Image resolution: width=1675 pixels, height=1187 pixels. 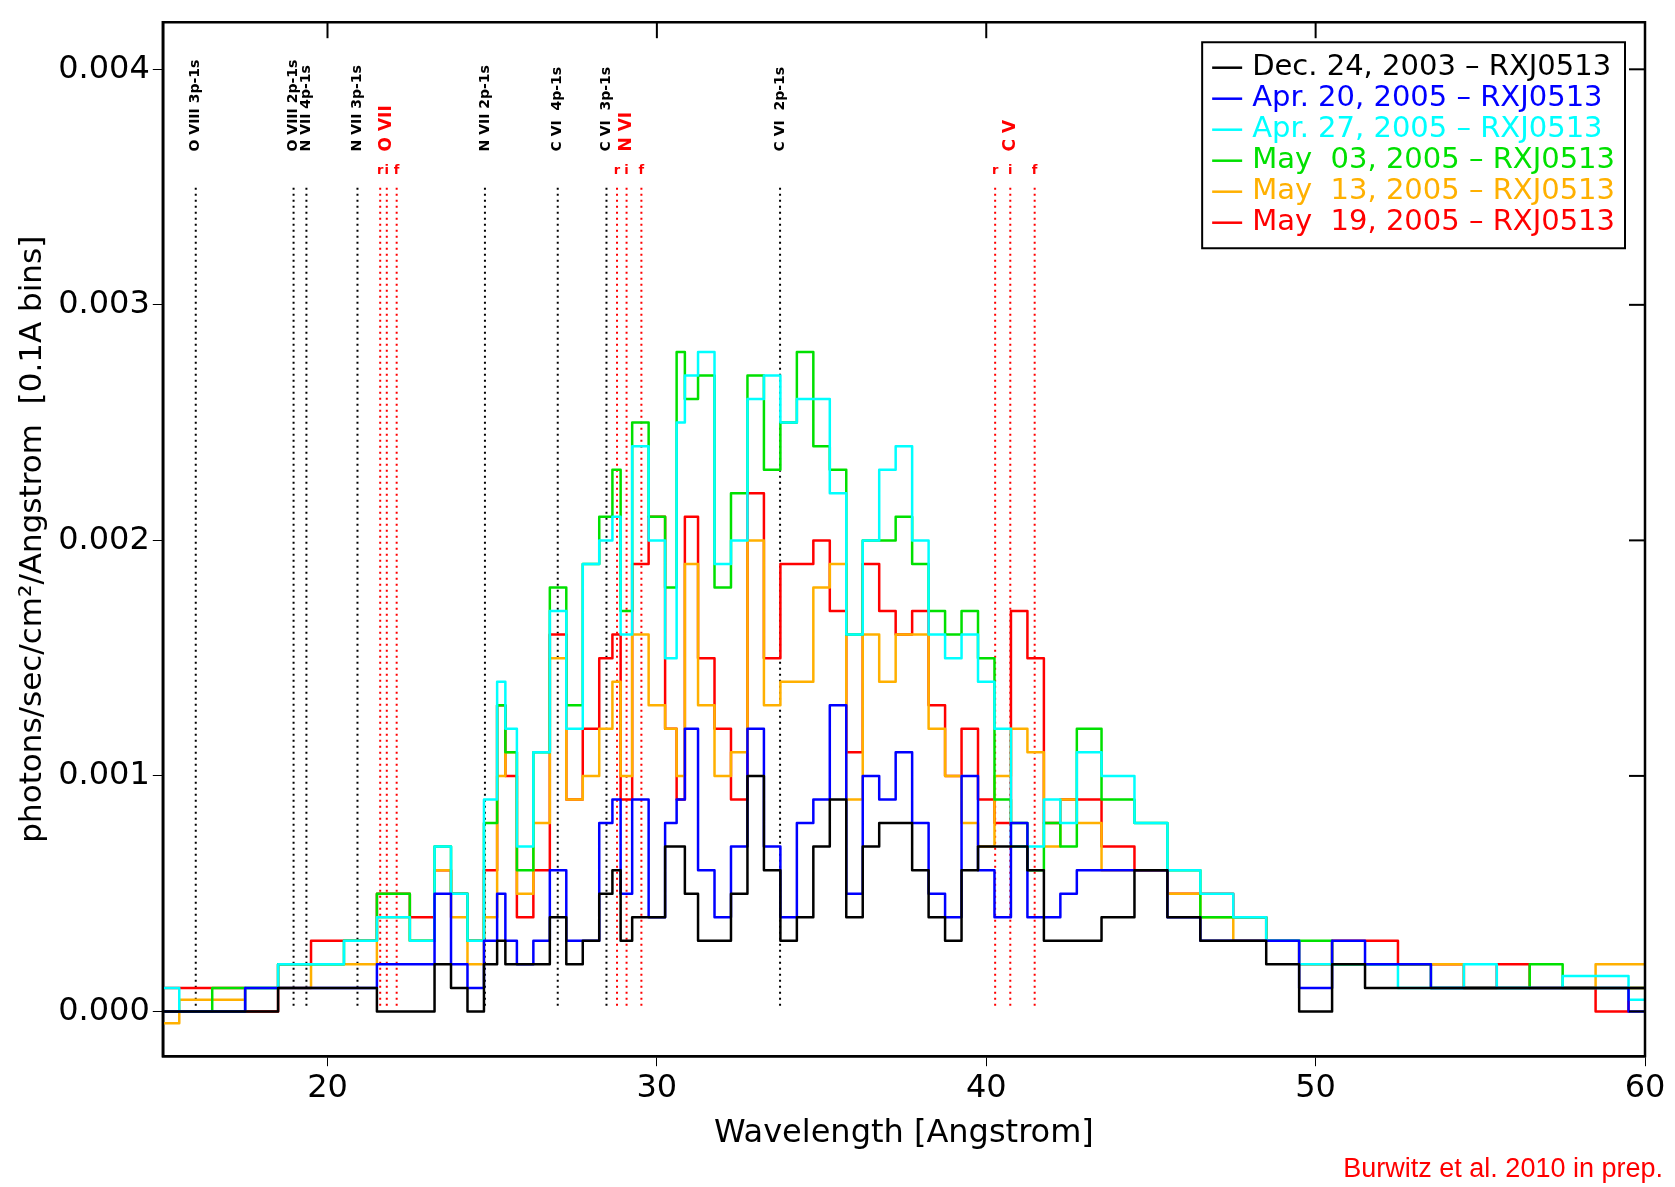 What do you see at coordinates (104, 773) in the screenshot?
I see `y-tick-label: 0.001` at bounding box center [104, 773].